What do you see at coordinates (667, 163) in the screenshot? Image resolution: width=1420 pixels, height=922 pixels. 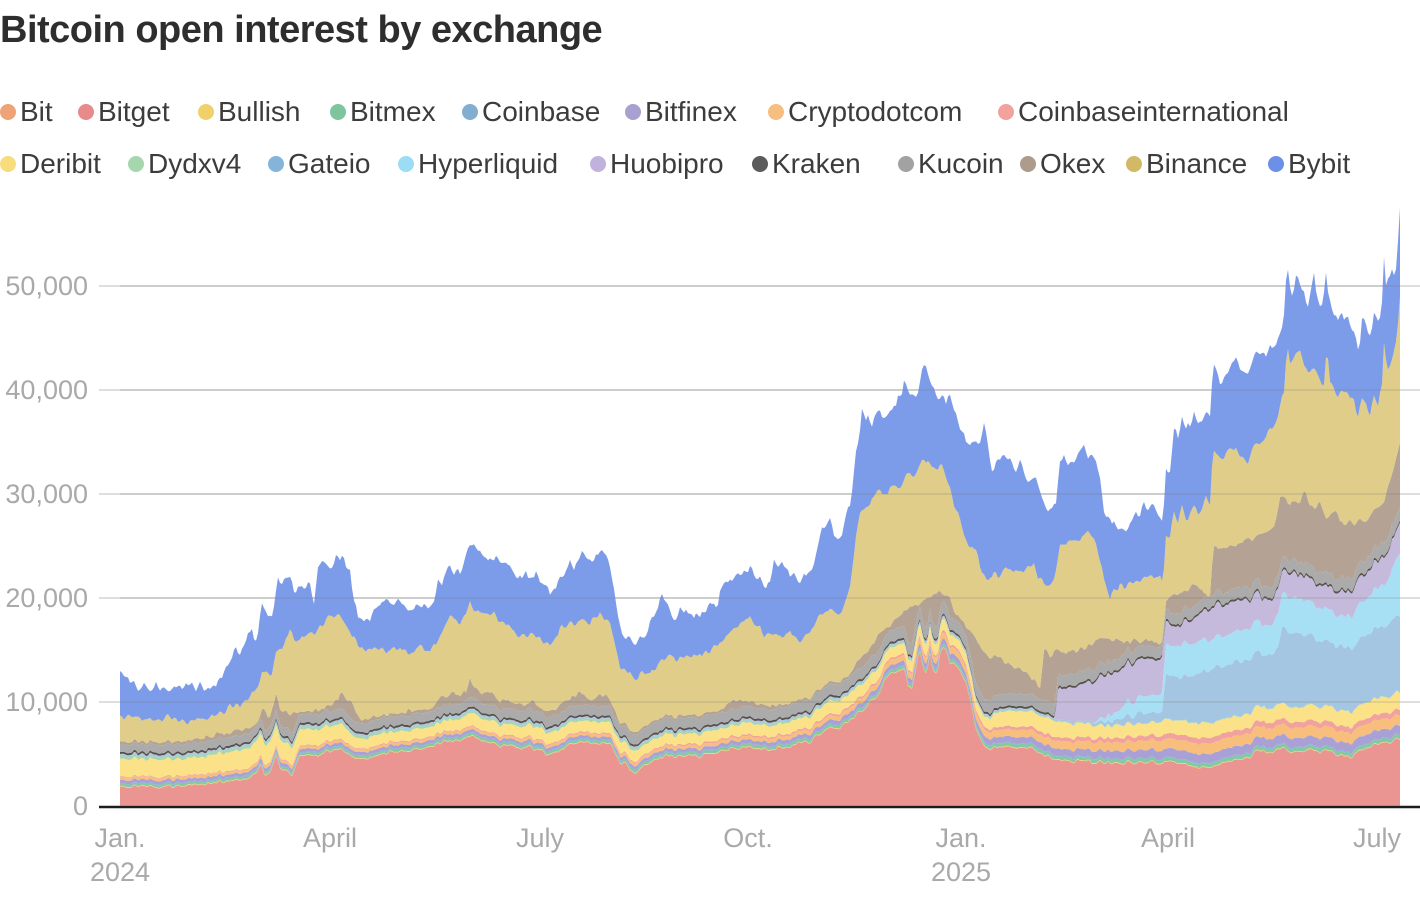 I see `svg-text: Huobipro` at bounding box center [667, 163].